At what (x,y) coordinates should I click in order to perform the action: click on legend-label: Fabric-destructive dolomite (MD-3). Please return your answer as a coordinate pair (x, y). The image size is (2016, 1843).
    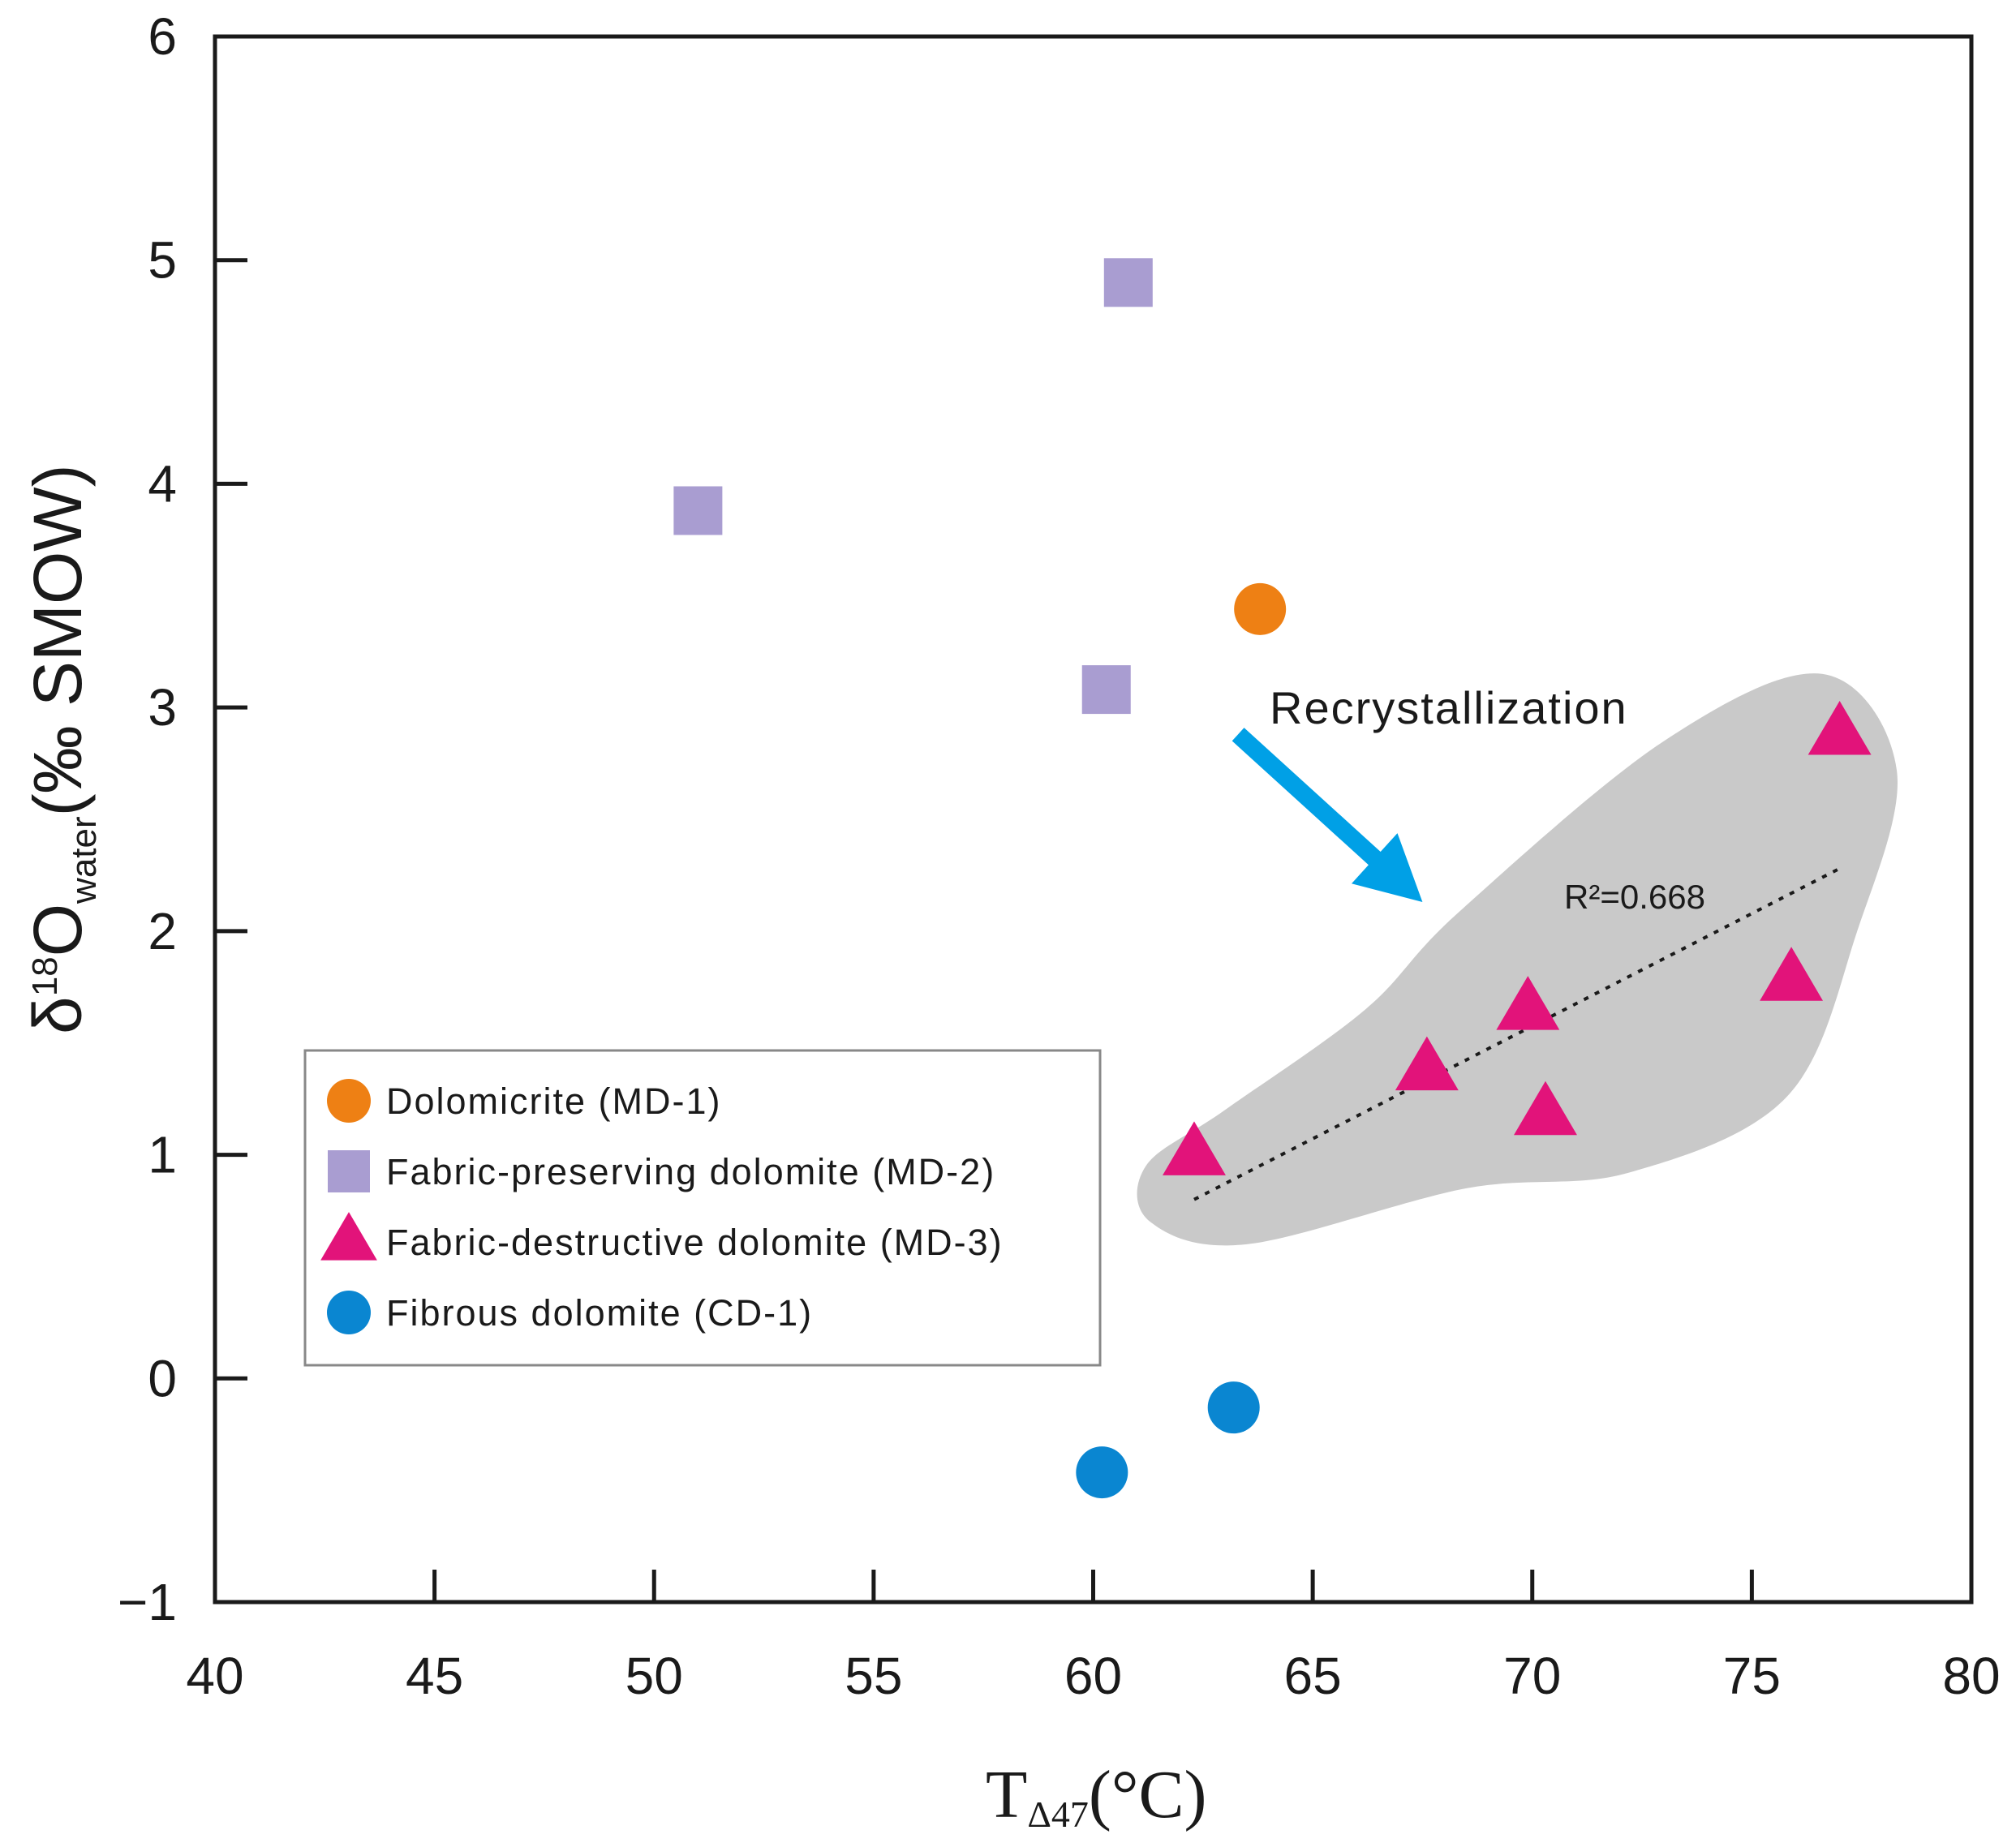
    Looking at the image, I should click on (695, 1242).